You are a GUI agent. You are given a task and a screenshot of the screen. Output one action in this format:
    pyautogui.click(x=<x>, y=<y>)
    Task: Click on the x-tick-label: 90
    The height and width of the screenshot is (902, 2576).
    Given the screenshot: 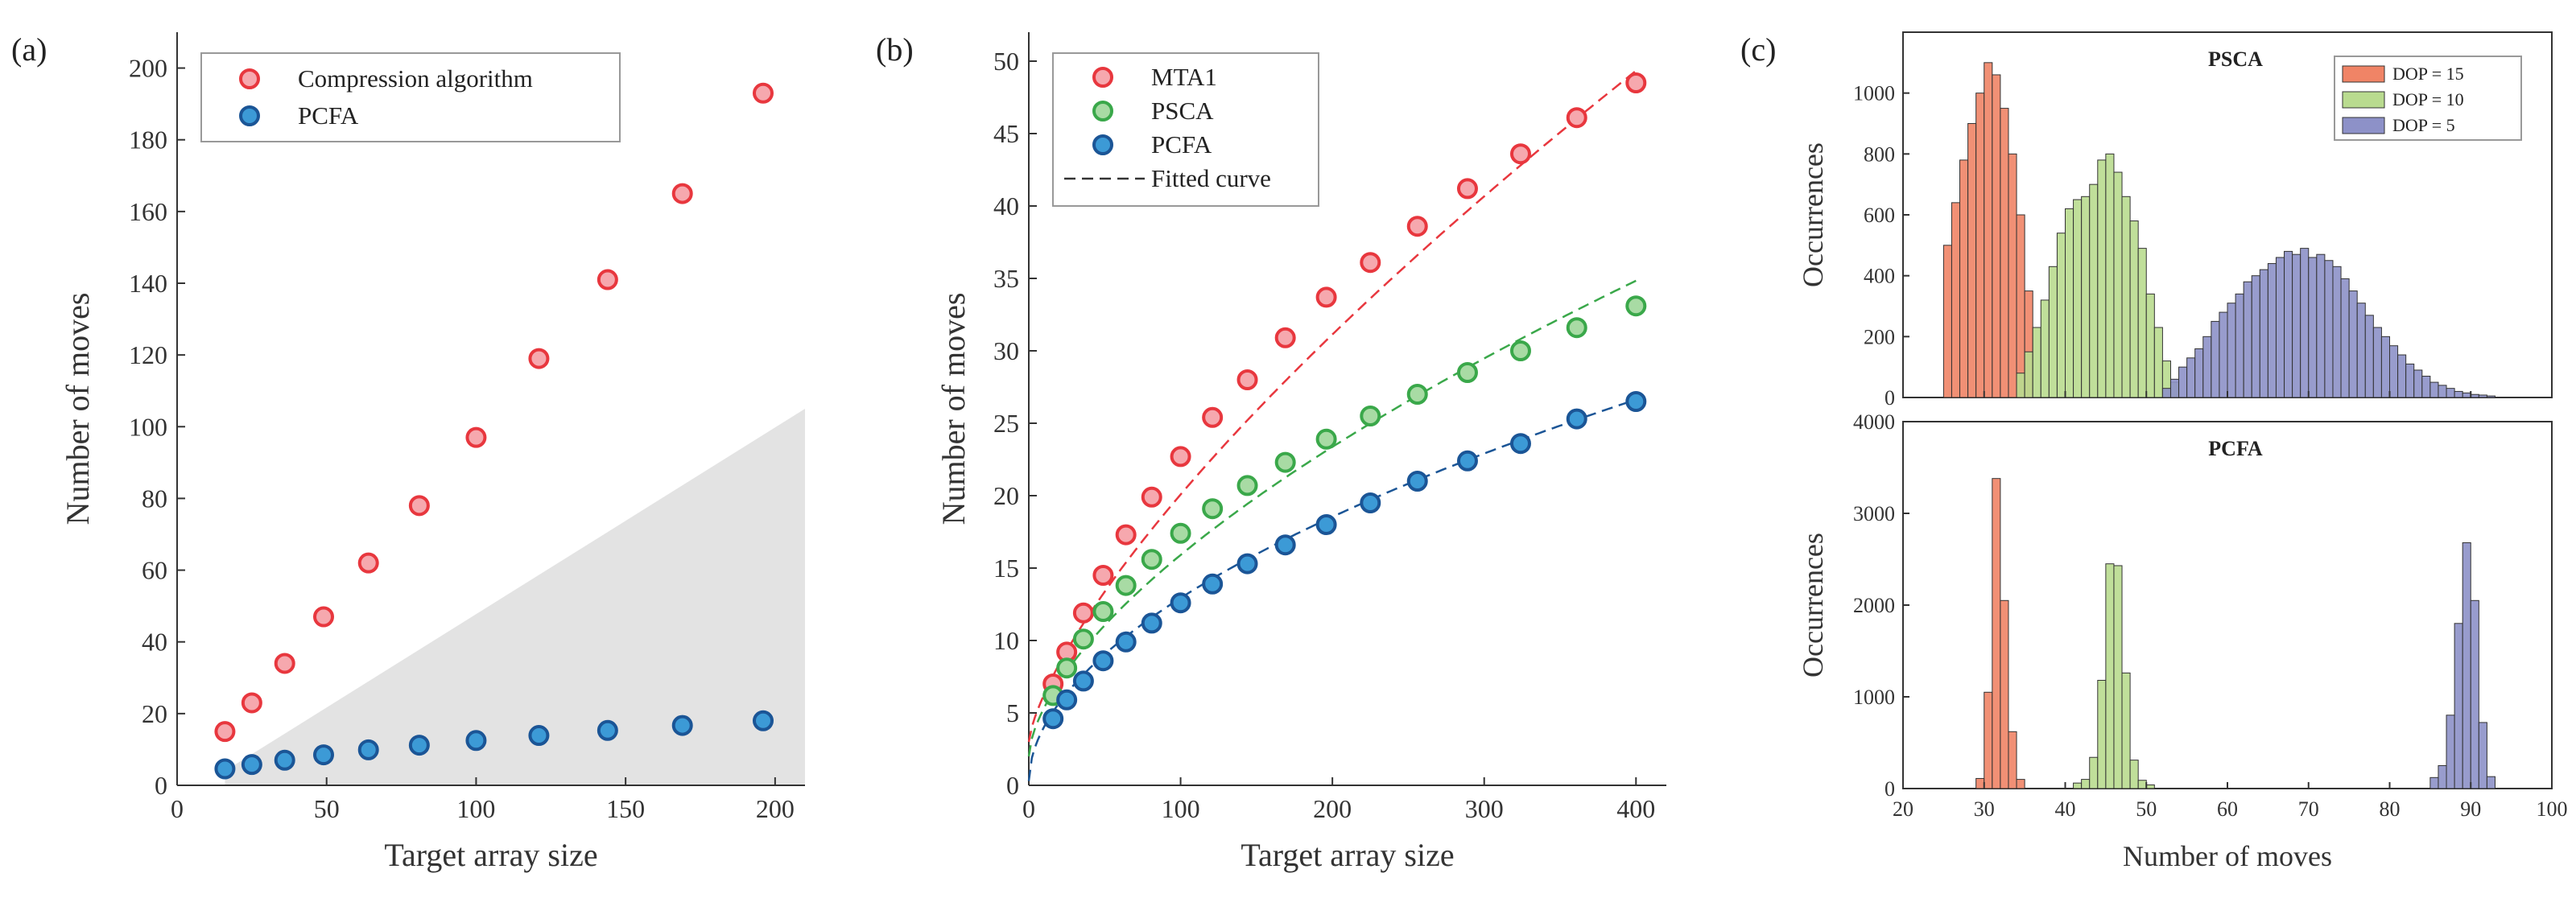 What is the action you would take?
    pyautogui.click(x=2470, y=809)
    